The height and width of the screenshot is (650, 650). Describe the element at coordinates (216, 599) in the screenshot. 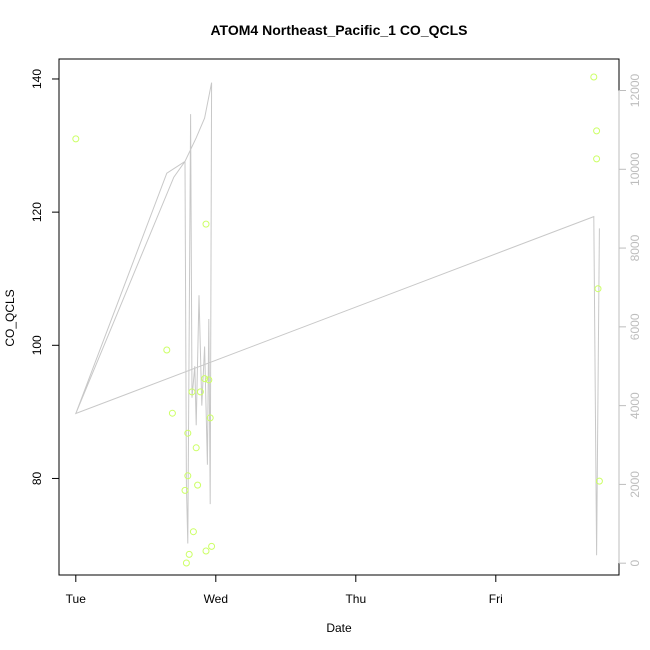

I see `x-tick-label: Wed` at that location.